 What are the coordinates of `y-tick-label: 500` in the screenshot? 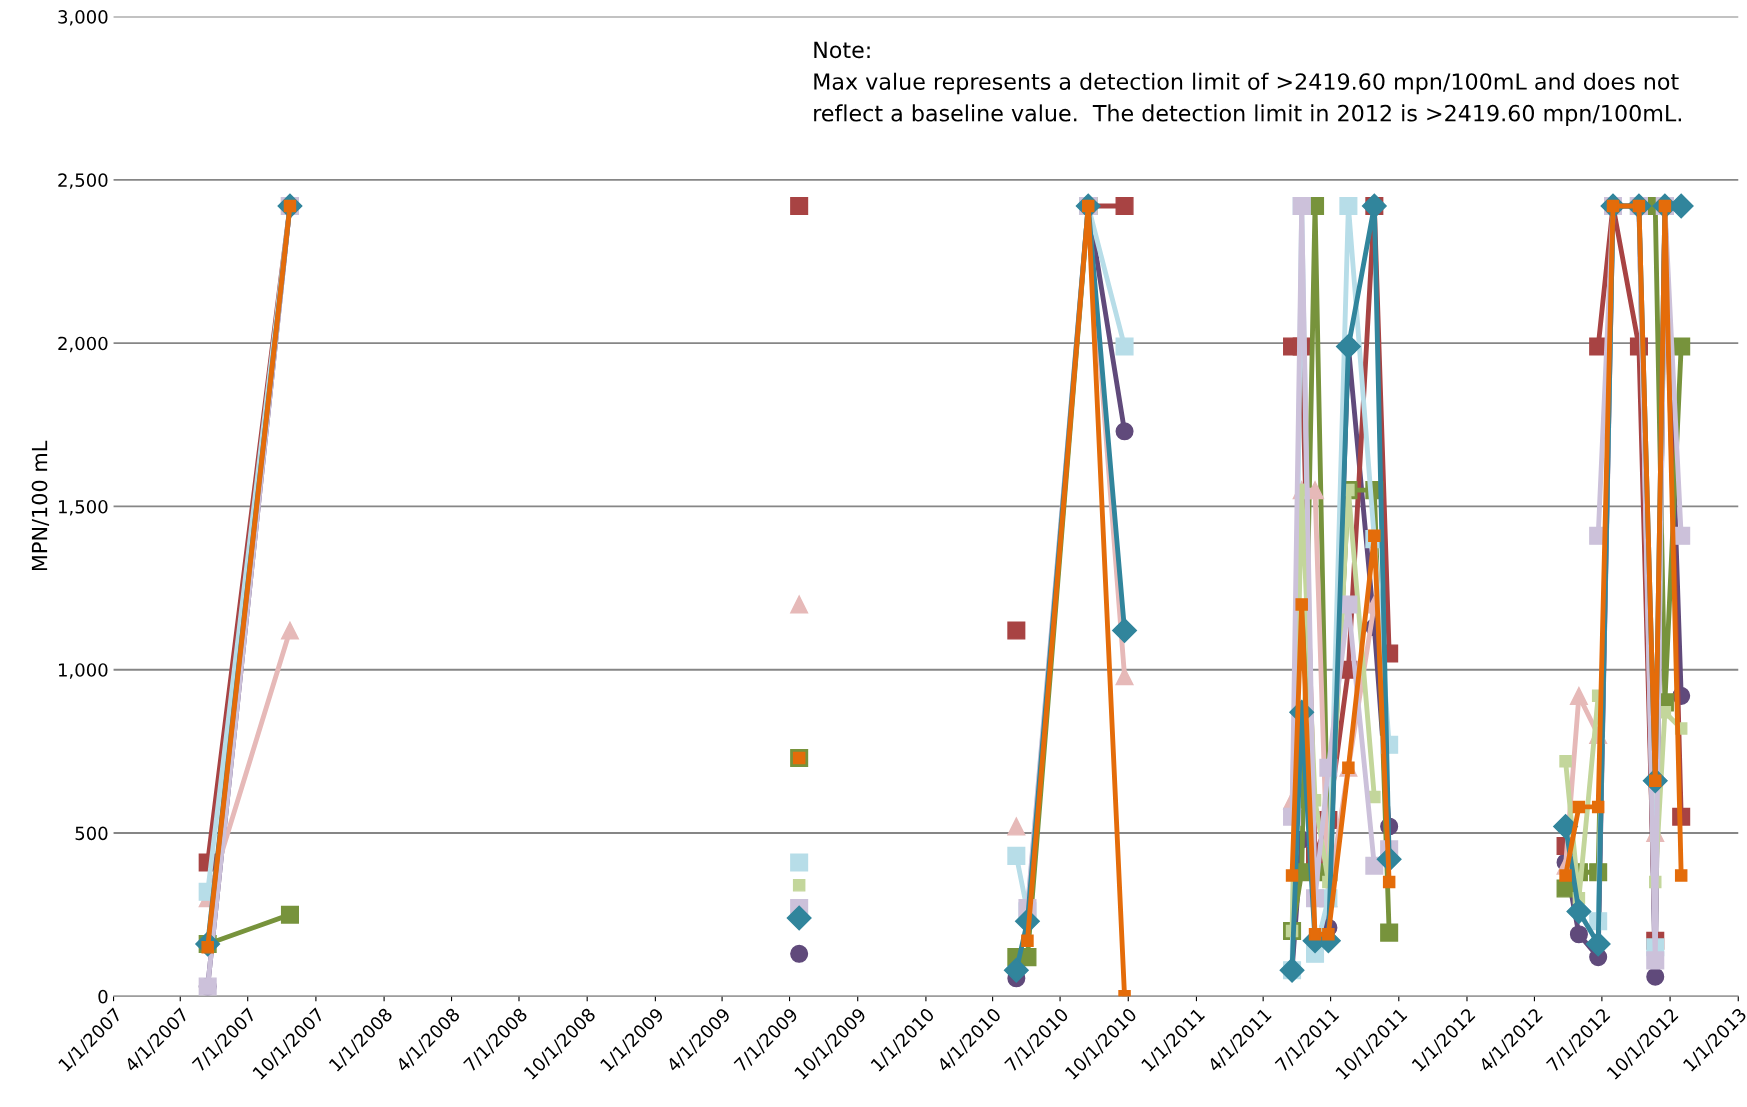 It's located at (91, 833).